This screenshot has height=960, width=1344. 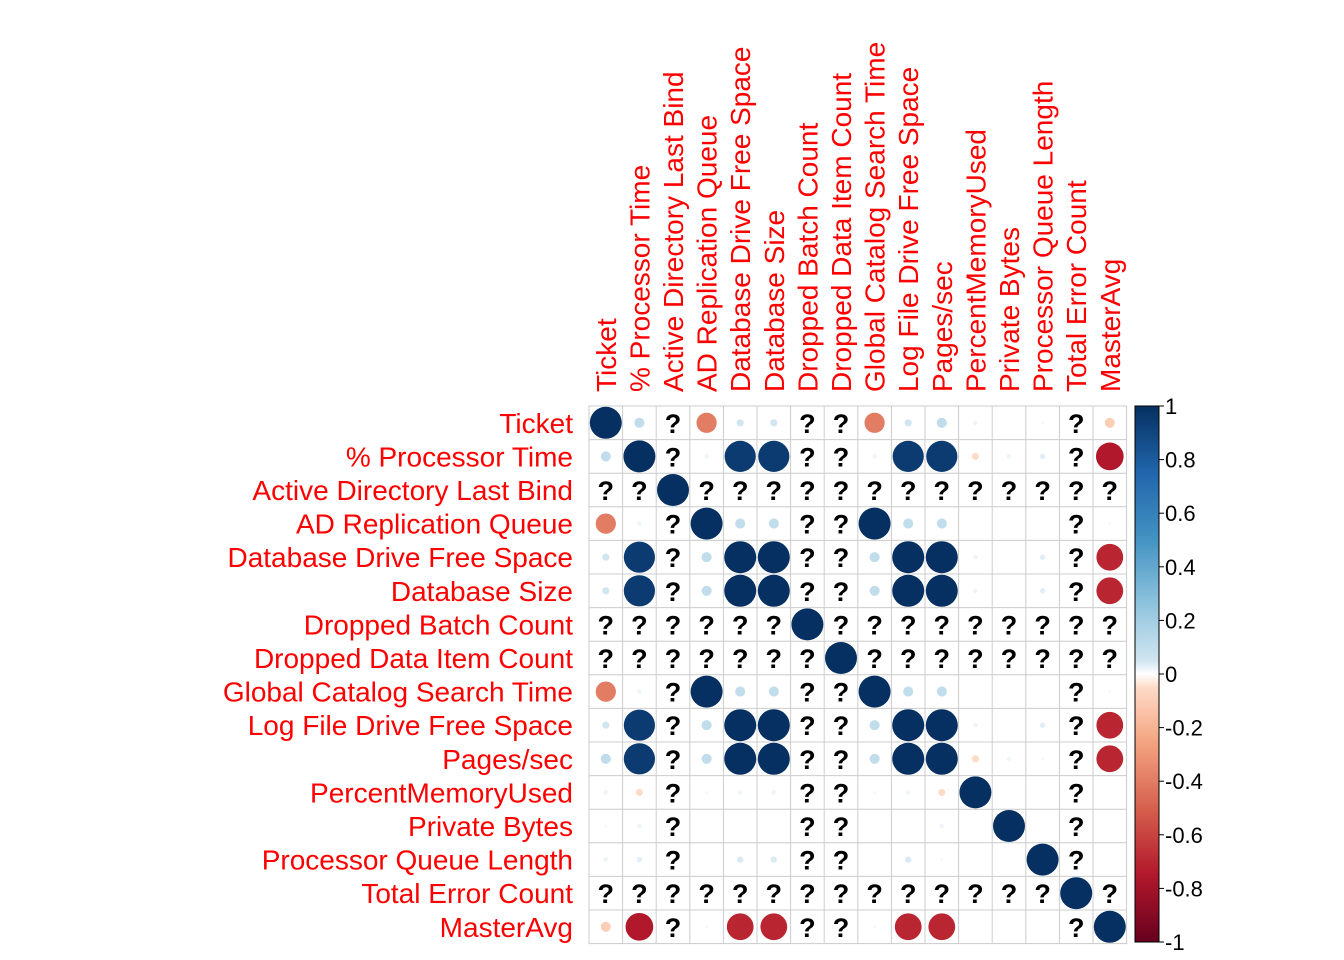 I want to click on row-label-ticket: Ticket, so click(x=536, y=423).